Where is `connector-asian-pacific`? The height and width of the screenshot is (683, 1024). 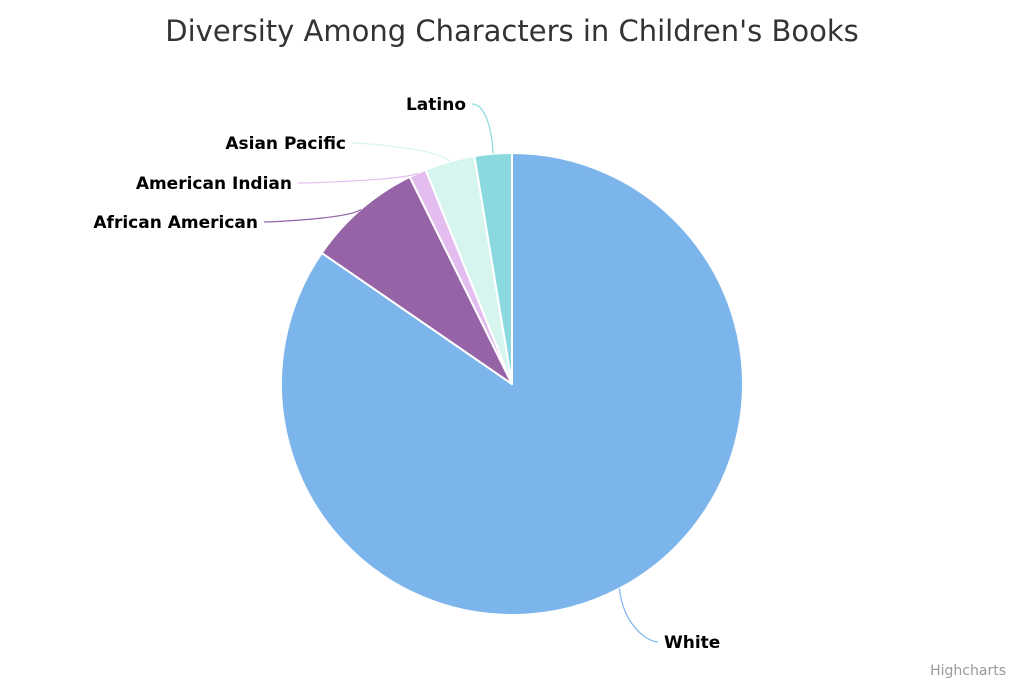 connector-asian-pacific is located at coordinates (401, 152).